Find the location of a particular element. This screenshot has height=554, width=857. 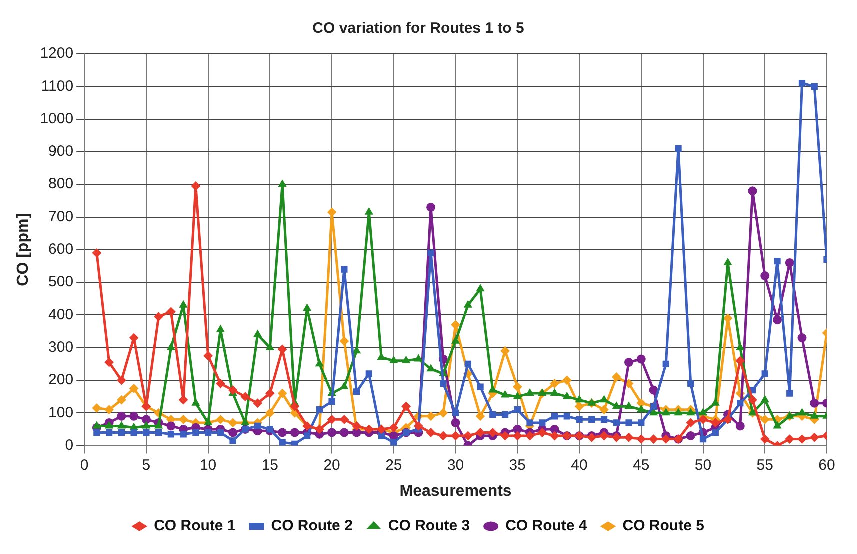

legend-label: CO Route 5 is located at coordinates (663, 526).